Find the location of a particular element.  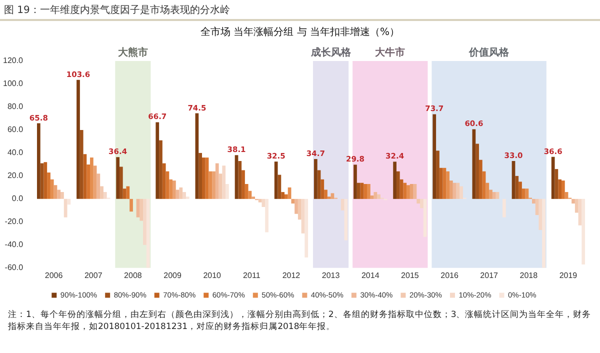

x-tick-label: 2015 is located at coordinates (410, 275).